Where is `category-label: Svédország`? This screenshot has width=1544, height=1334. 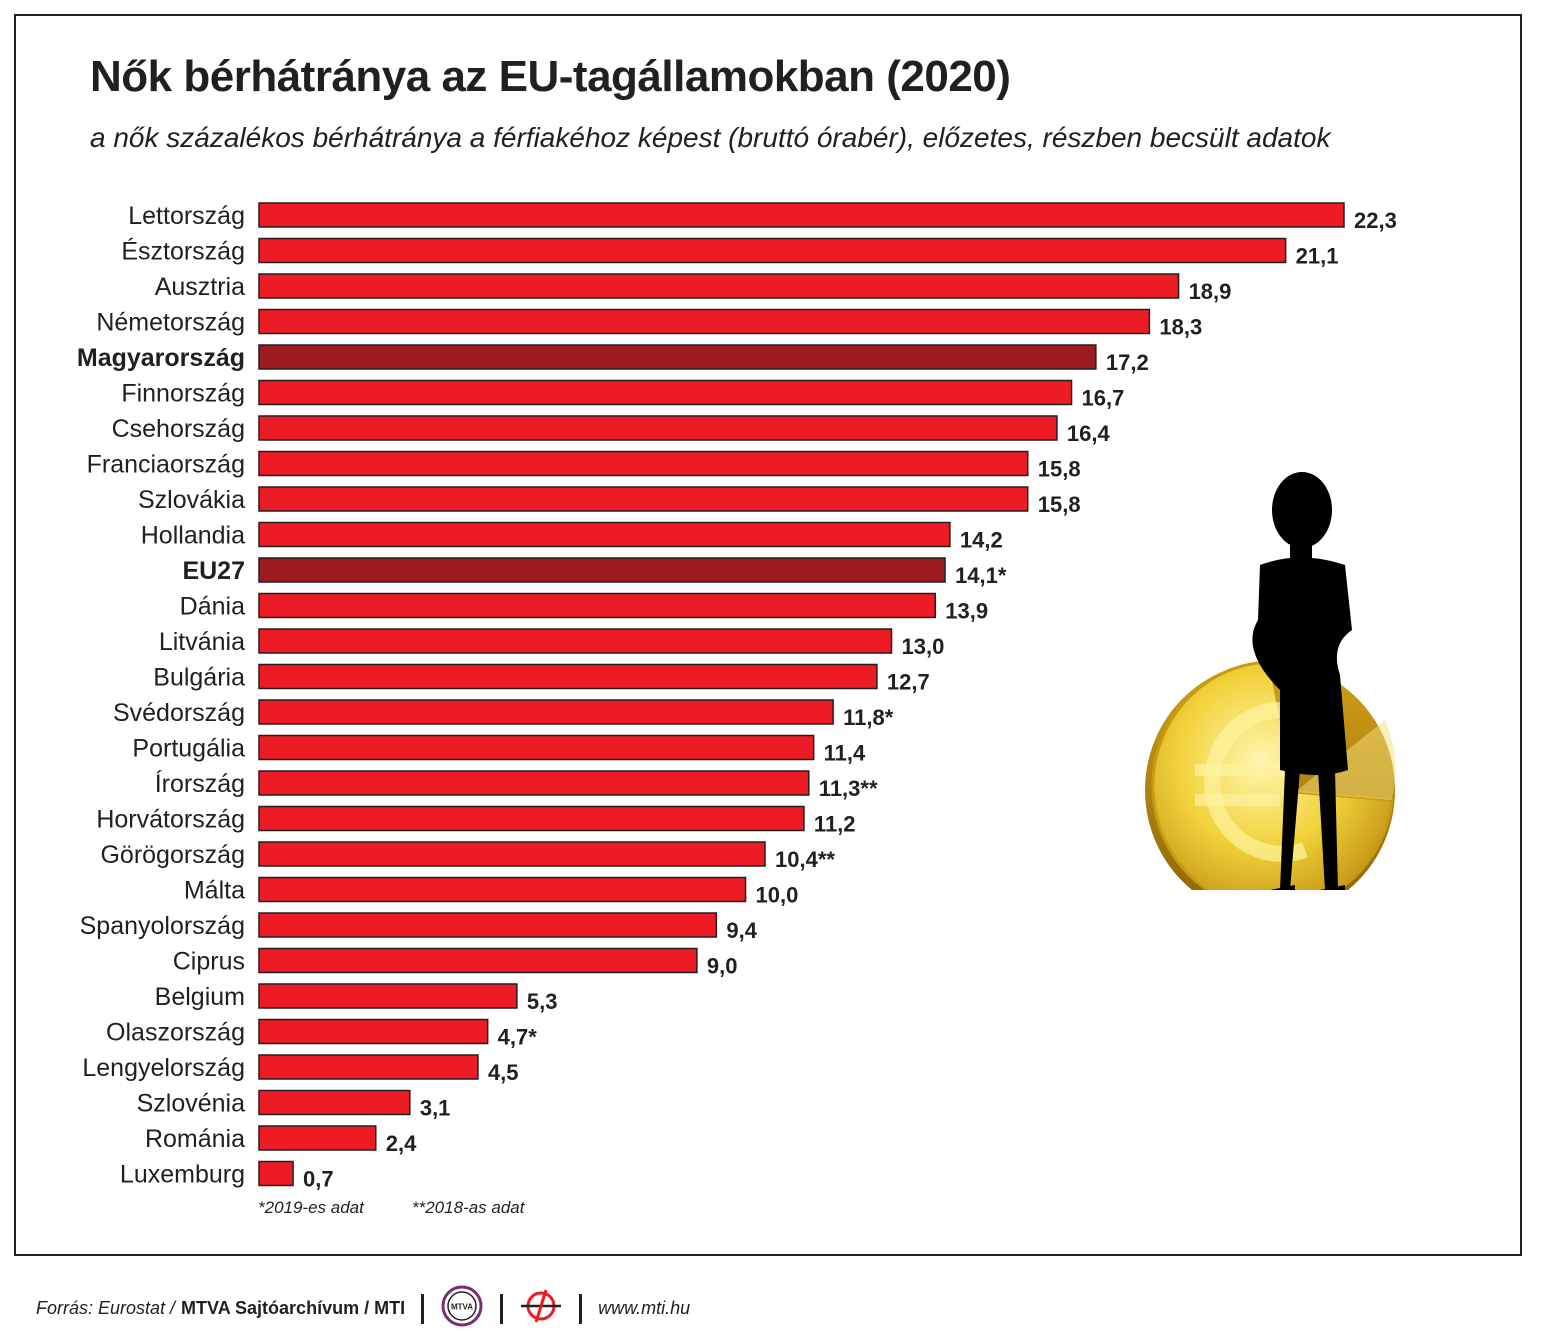 category-label: Svédország is located at coordinates (179, 713).